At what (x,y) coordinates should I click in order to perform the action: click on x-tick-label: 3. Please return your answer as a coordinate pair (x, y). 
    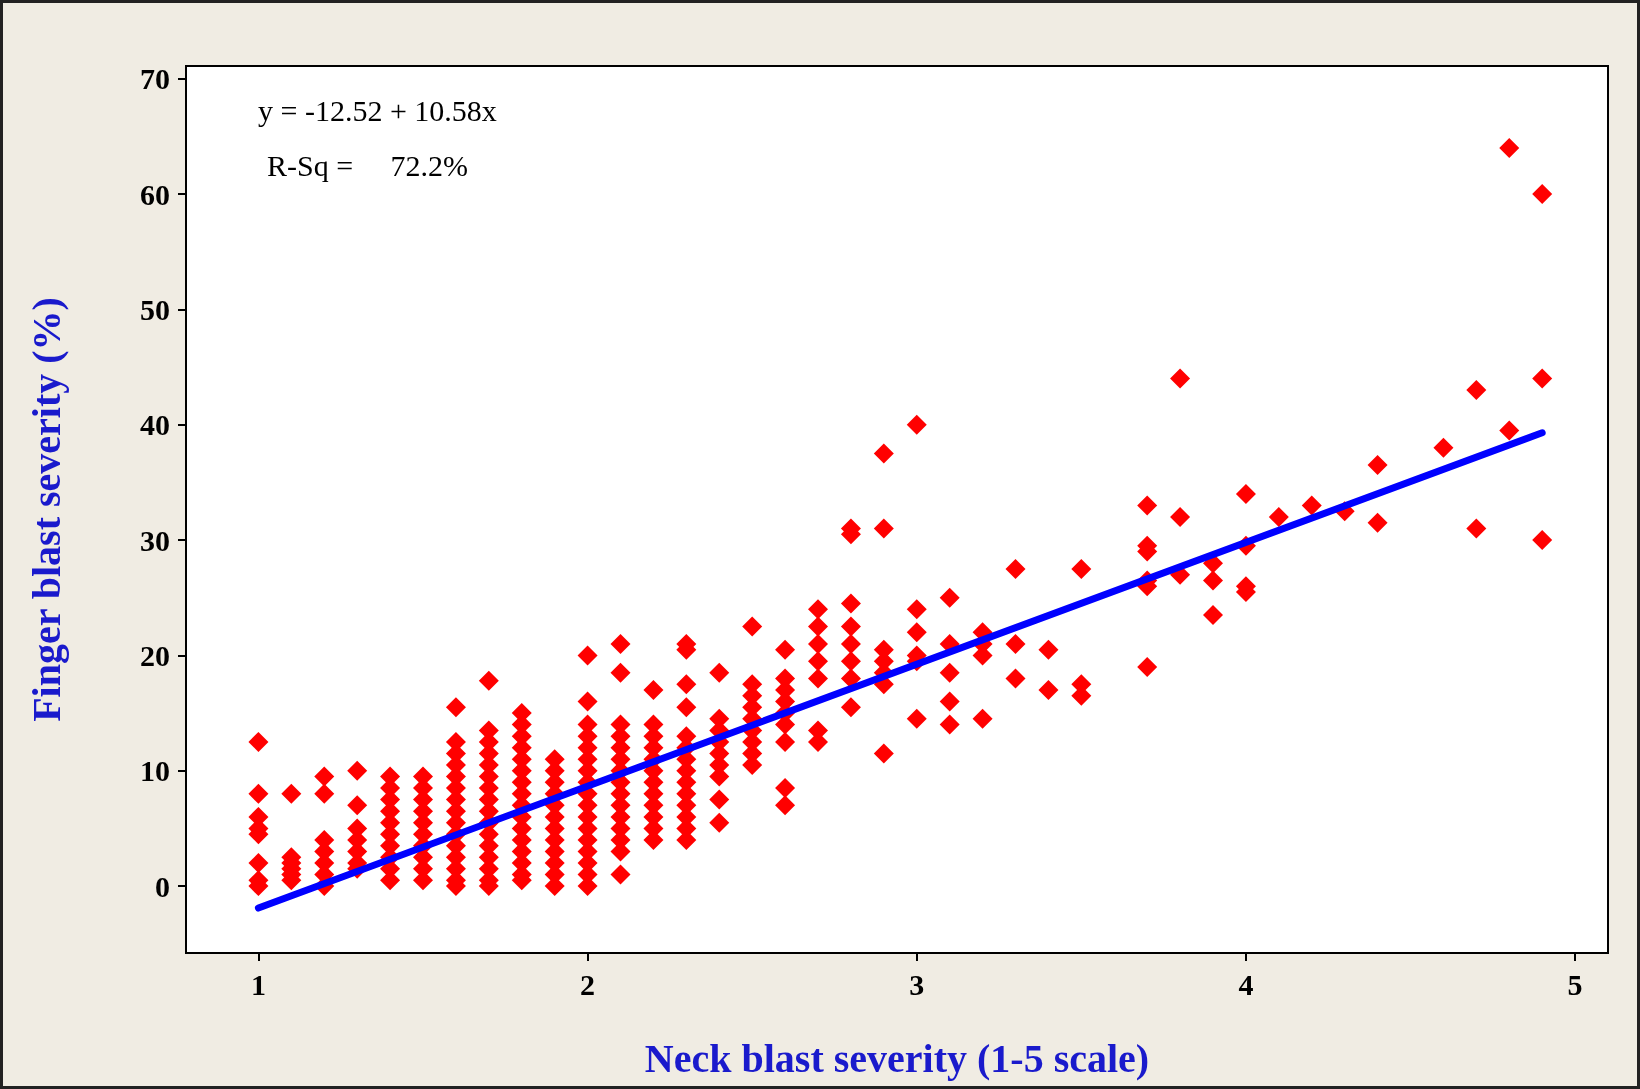
    Looking at the image, I should click on (917, 984).